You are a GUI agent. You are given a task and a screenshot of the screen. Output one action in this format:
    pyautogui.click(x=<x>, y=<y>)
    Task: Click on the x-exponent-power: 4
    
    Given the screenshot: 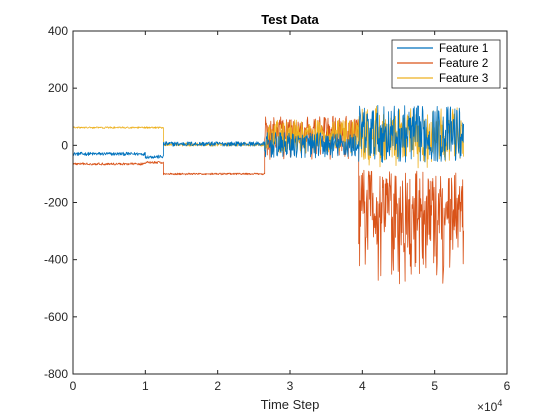 What is the action you would take?
    pyautogui.click(x=499, y=403)
    